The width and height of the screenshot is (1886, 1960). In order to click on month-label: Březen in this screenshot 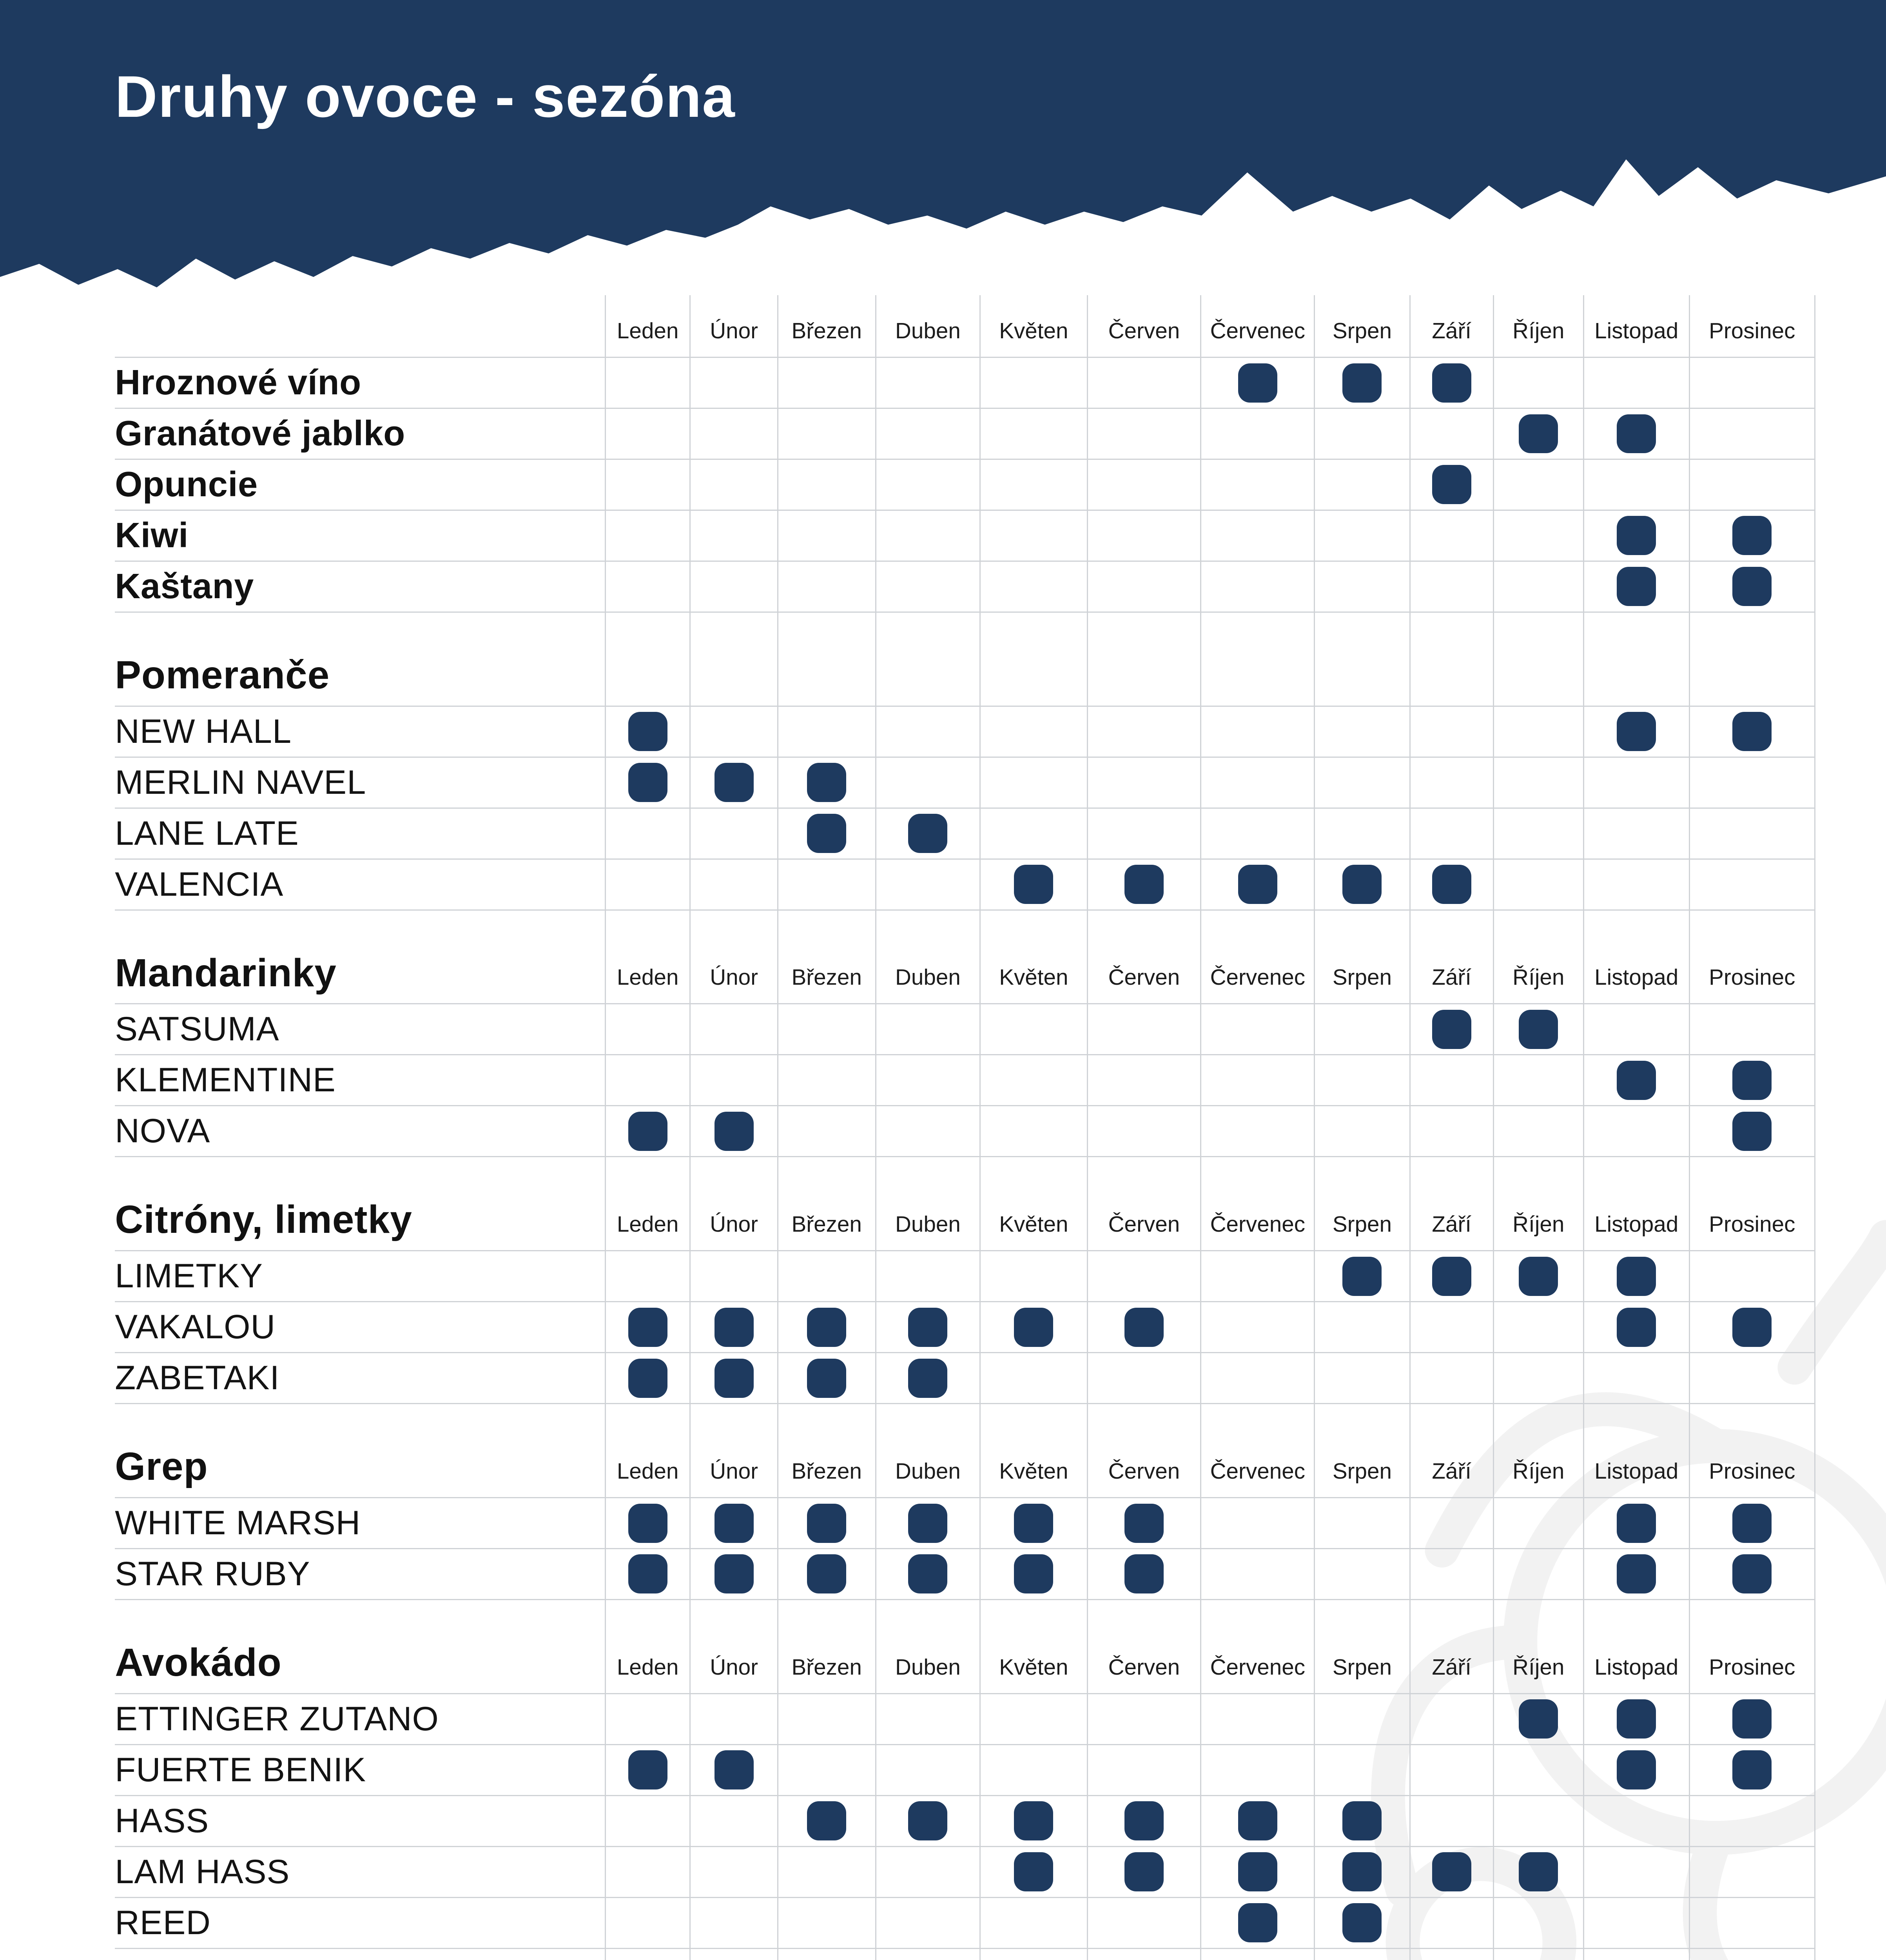, I will do `click(826, 957)`.